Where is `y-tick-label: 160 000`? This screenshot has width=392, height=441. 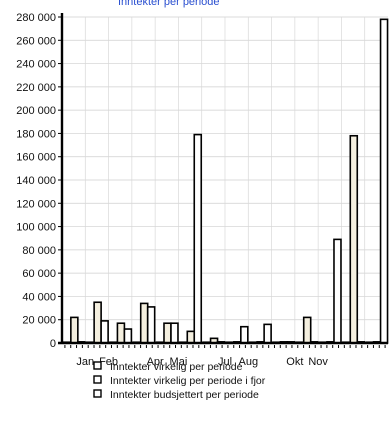
y-tick-label: 160 000 is located at coordinates (36, 158).